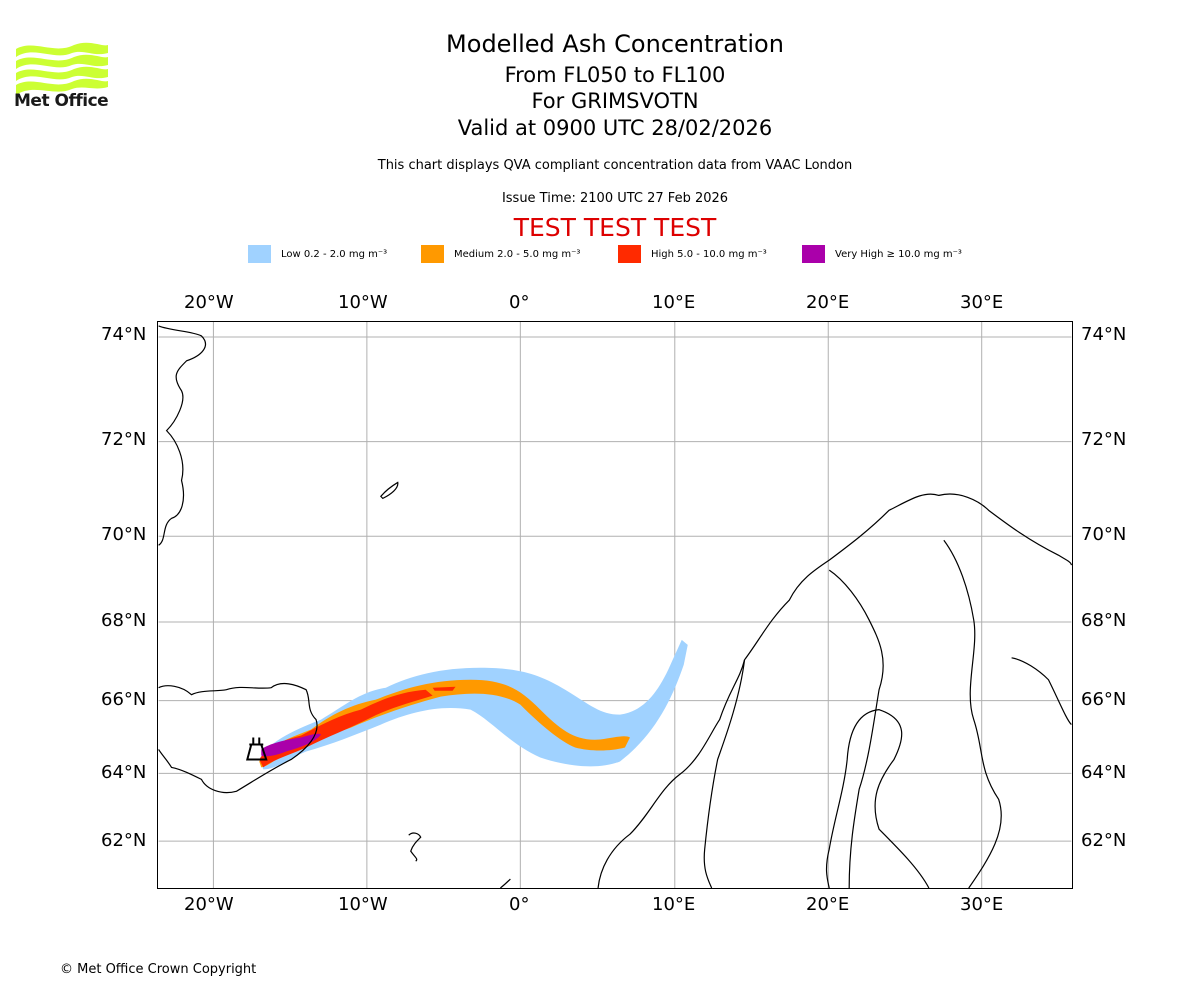  Describe the element at coordinates (259, 254) in the screenshot. I see `legend-swatch-low` at that location.